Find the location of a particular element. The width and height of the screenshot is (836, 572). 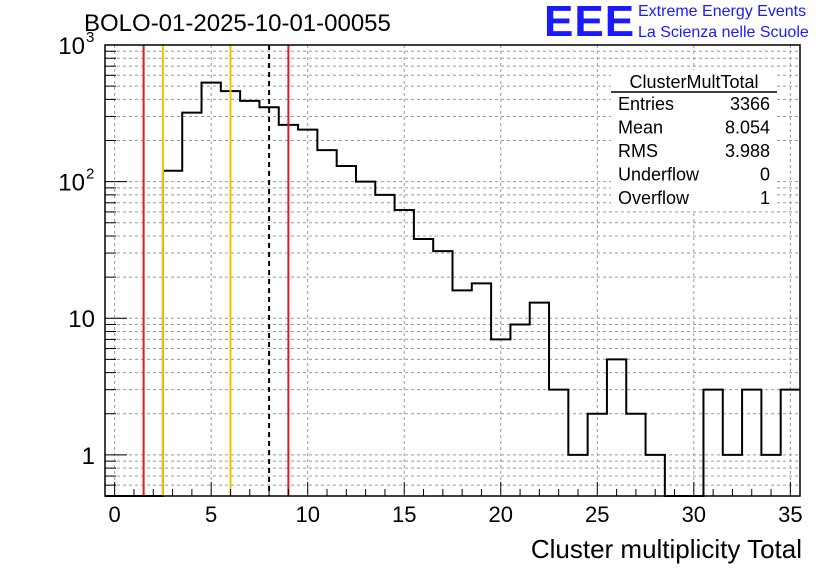

stats-label: Mean is located at coordinates (640, 128).